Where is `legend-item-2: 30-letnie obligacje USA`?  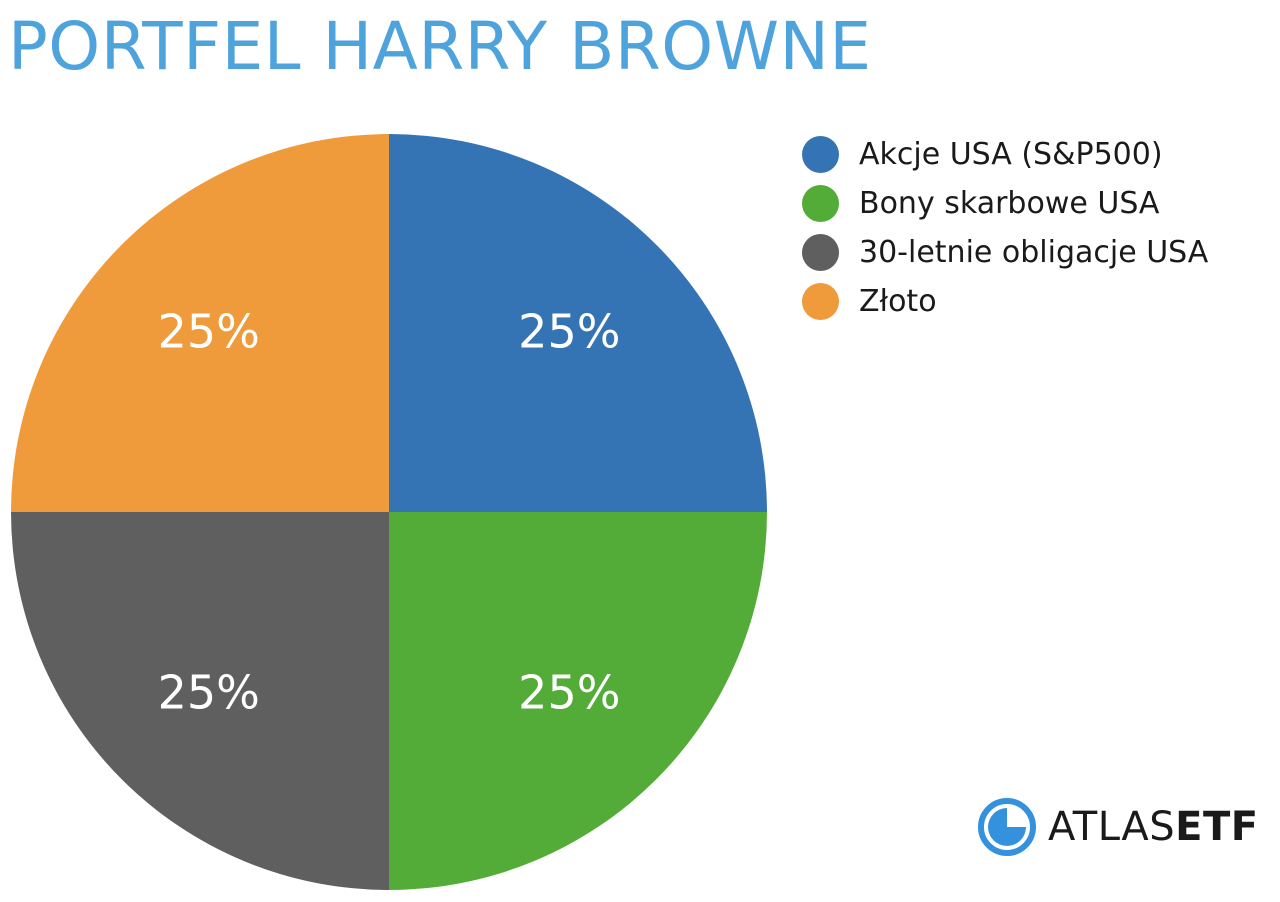
legend-item-2: 30-letnie obligacje USA is located at coordinates (1005, 252).